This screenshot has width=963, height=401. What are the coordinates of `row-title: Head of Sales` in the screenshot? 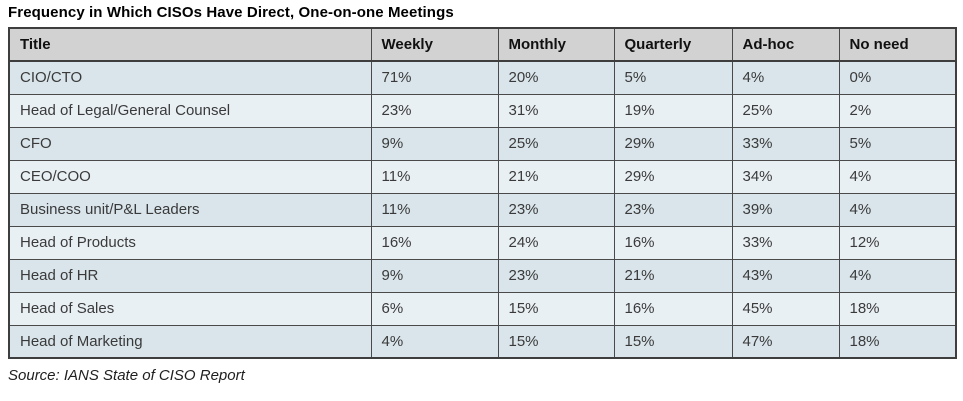 It's located at (190, 308).